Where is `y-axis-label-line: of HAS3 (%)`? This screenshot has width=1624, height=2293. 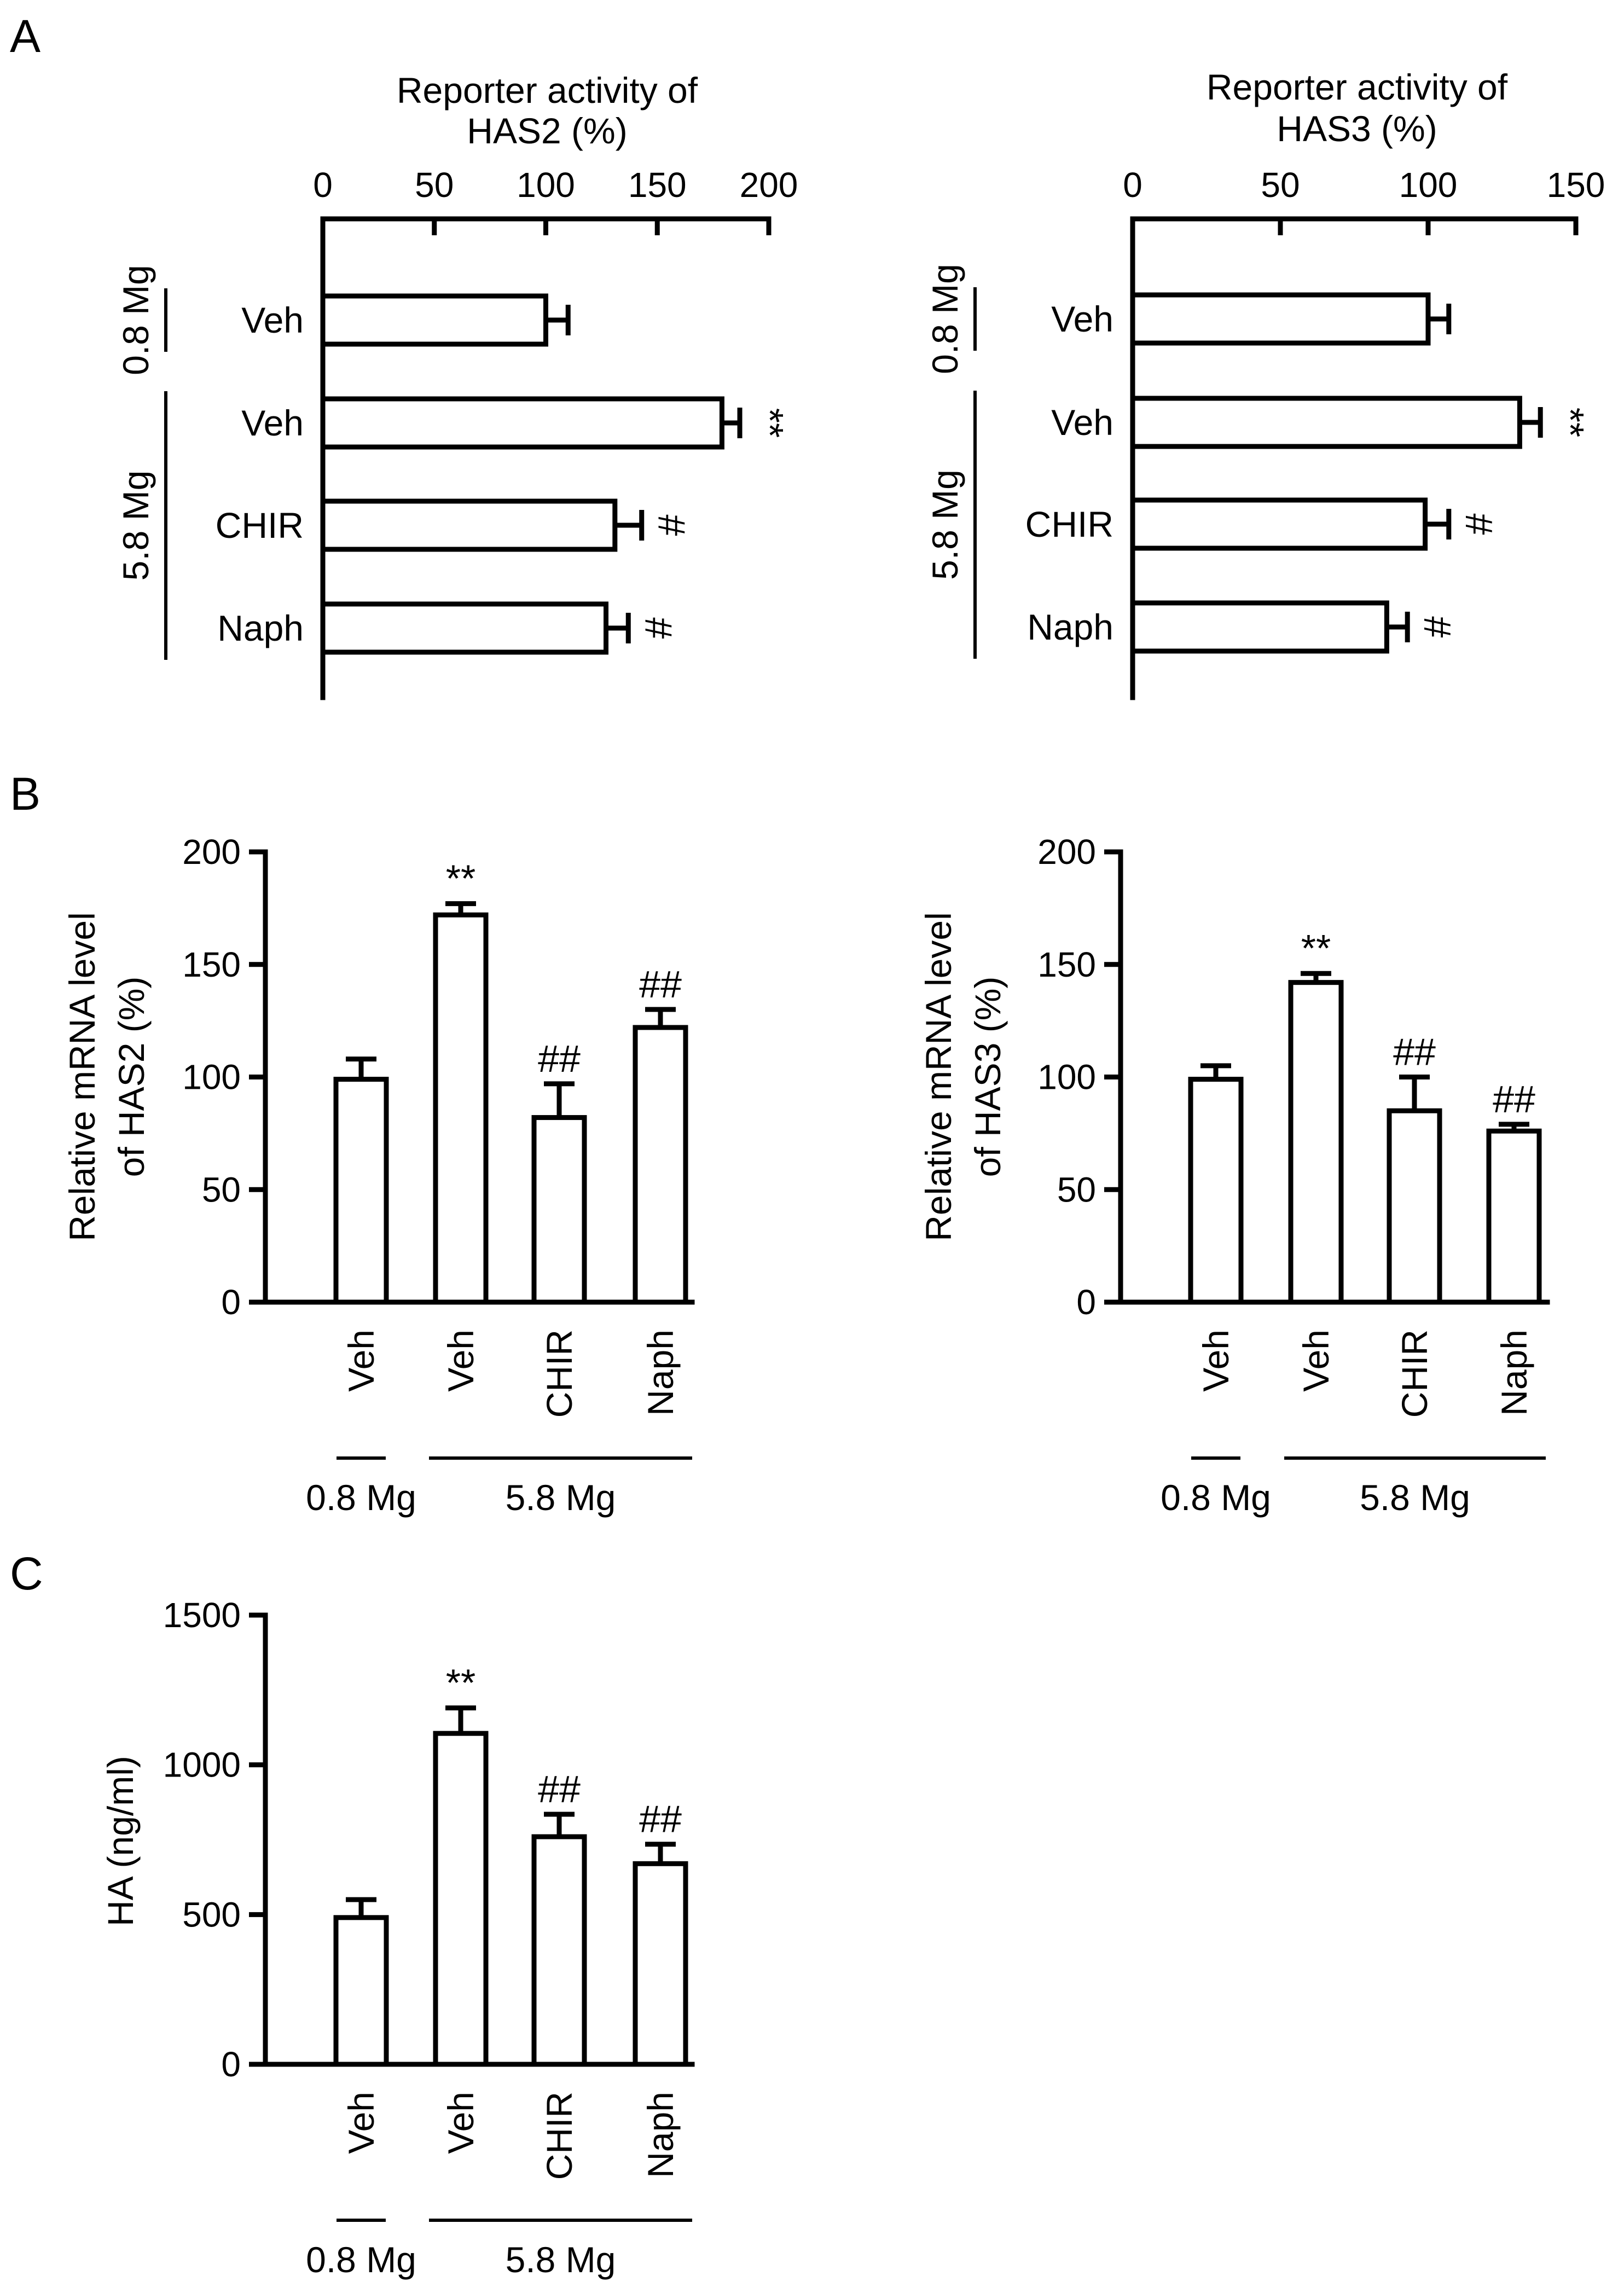 y-axis-label-line: of HAS3 (%) is located at coordinates (987, 1077).